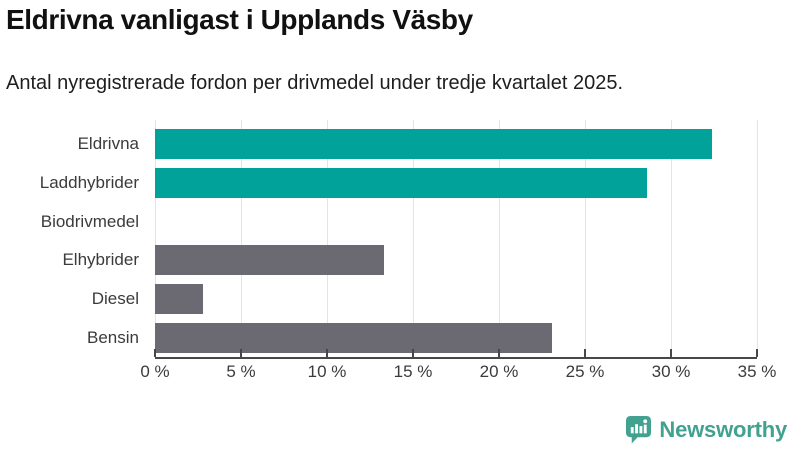  Describe the element at coordinates (499, 371) in the screenshot. I see `x-axis-tick-label: 20 %` at that location.